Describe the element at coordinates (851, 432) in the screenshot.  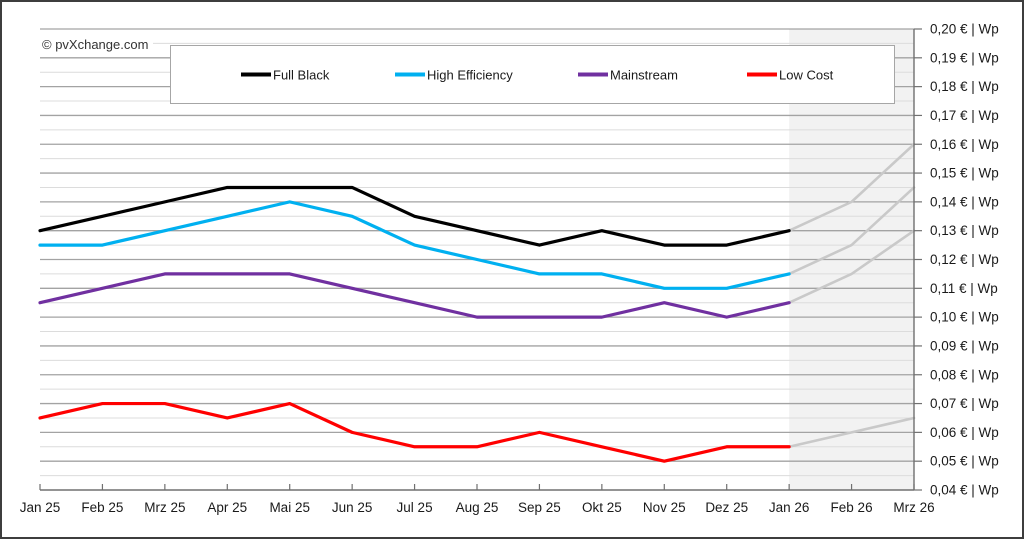
I see `forecast-line-low-cost` at that location.